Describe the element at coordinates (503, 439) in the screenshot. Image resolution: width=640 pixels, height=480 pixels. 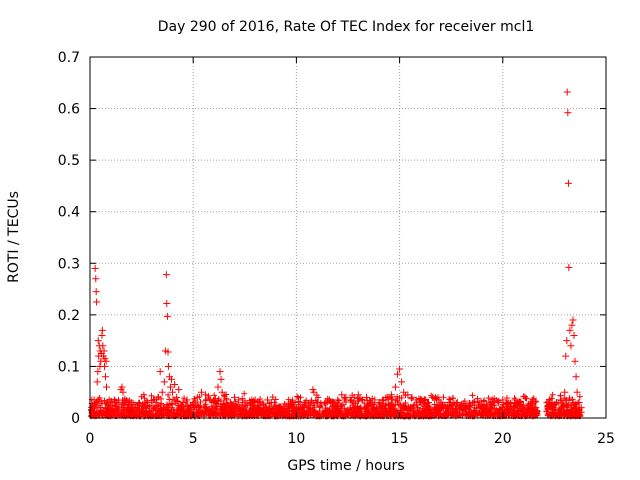
I see `x-tick-label: 20` at that location.